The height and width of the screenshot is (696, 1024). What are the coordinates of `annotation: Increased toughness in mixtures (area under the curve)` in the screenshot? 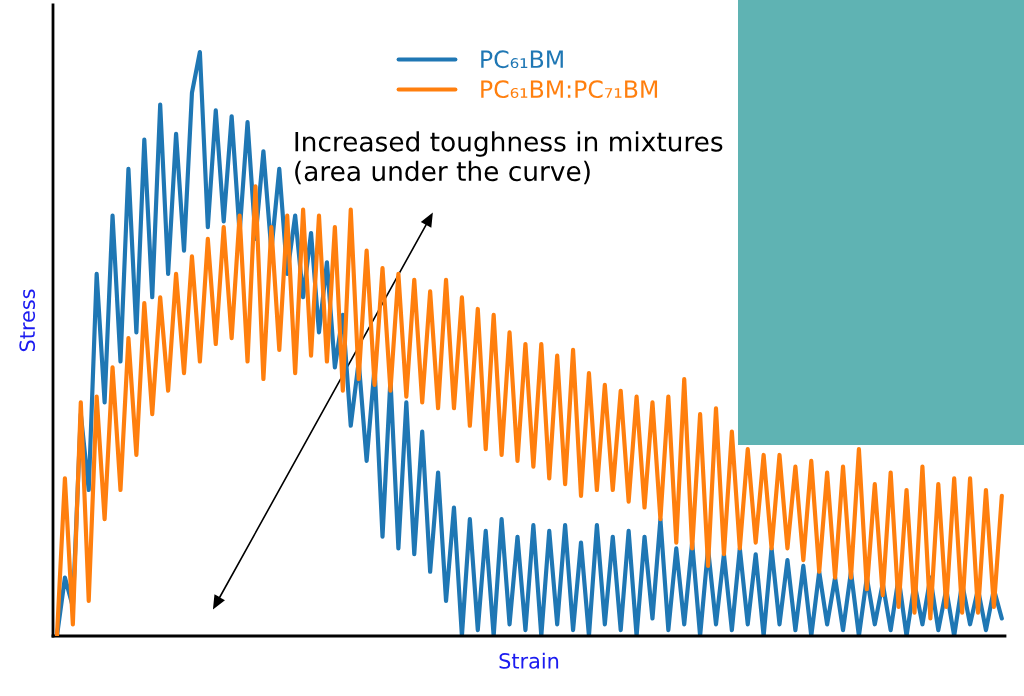 It's located at (509, 158).